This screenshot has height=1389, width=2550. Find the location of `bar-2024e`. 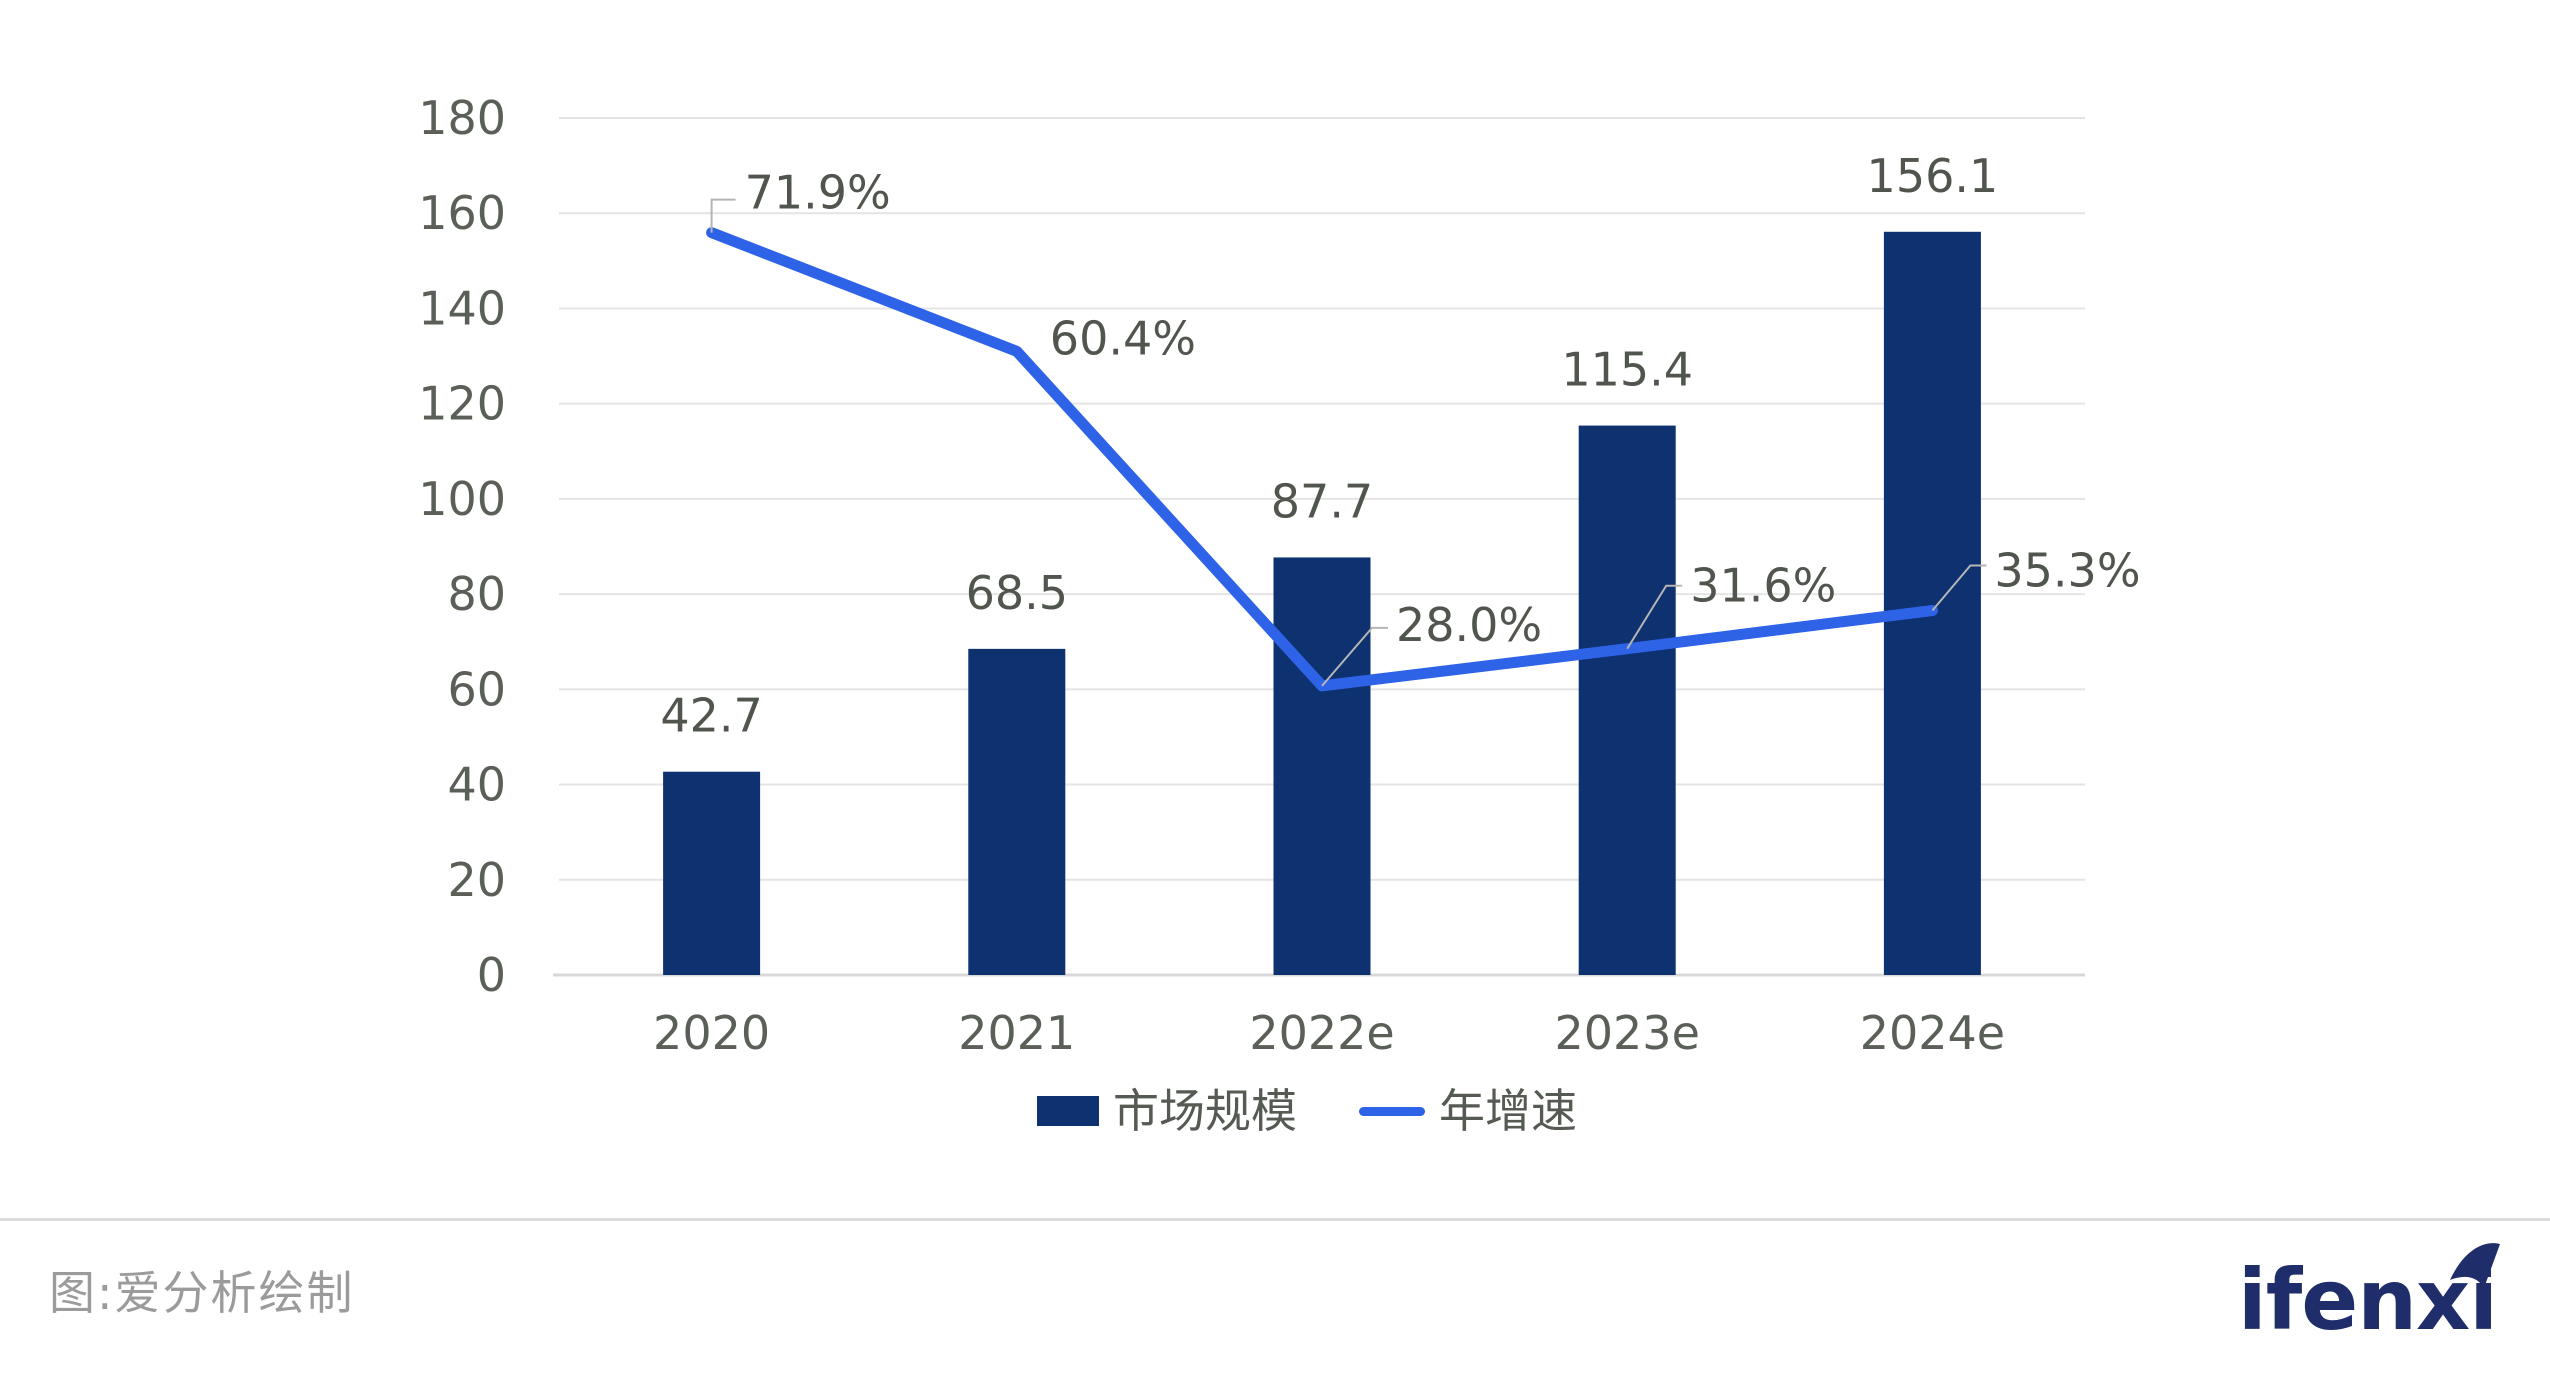

bar-2024e is located at coordinates (1932, 603).